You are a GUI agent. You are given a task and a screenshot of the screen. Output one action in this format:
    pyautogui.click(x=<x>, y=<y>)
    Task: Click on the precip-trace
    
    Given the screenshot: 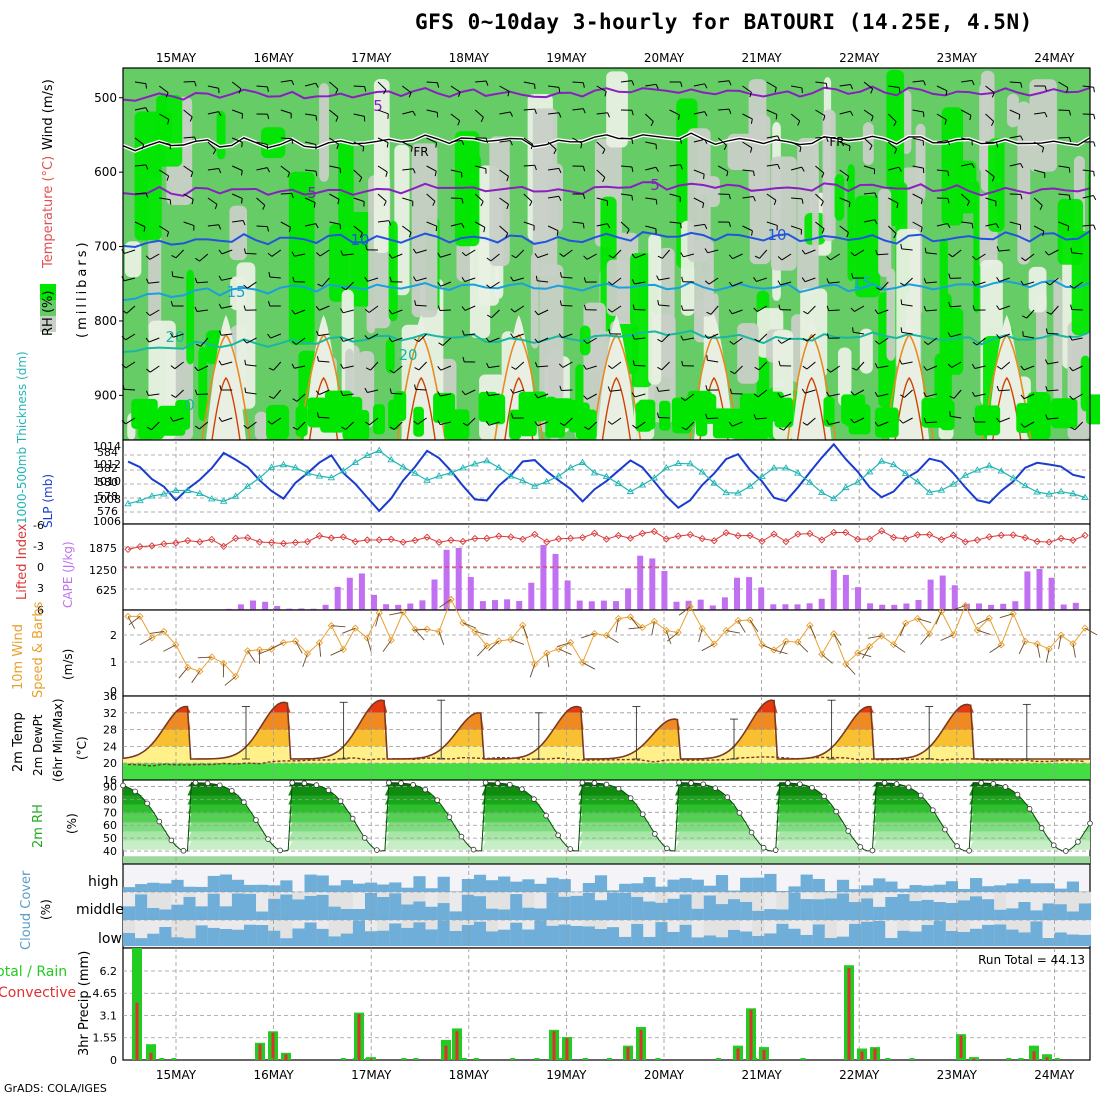 What is the action you would take?
    pyautogui.click(x=658, y=1059)
    